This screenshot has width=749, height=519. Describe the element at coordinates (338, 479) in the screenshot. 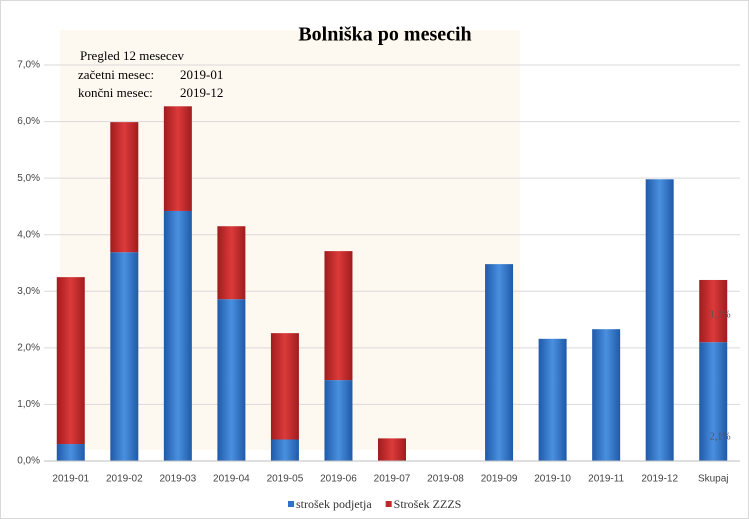

I see `x-tick-label: 2019-06` at that location.